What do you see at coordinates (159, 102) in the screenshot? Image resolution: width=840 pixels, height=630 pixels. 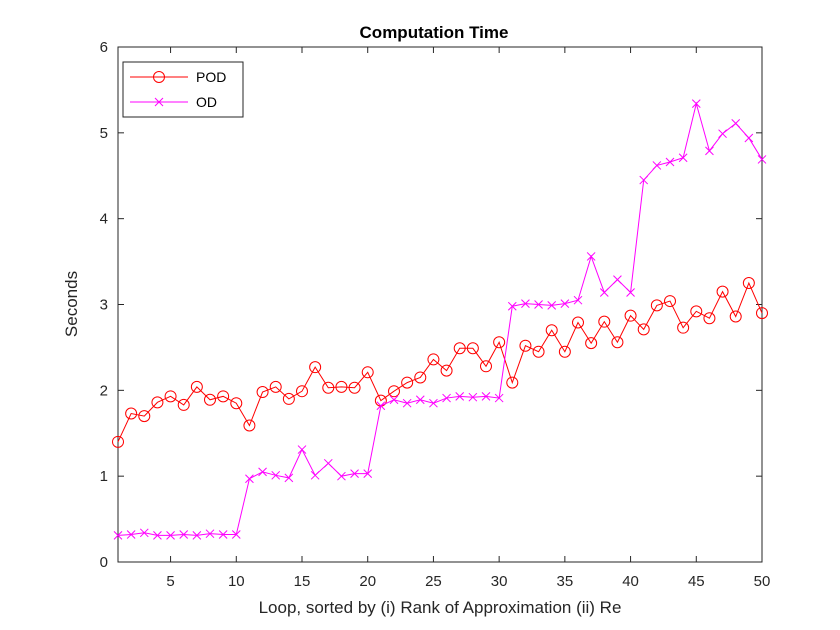 I see `legend-od-marker` at bounding box center [159, 102].